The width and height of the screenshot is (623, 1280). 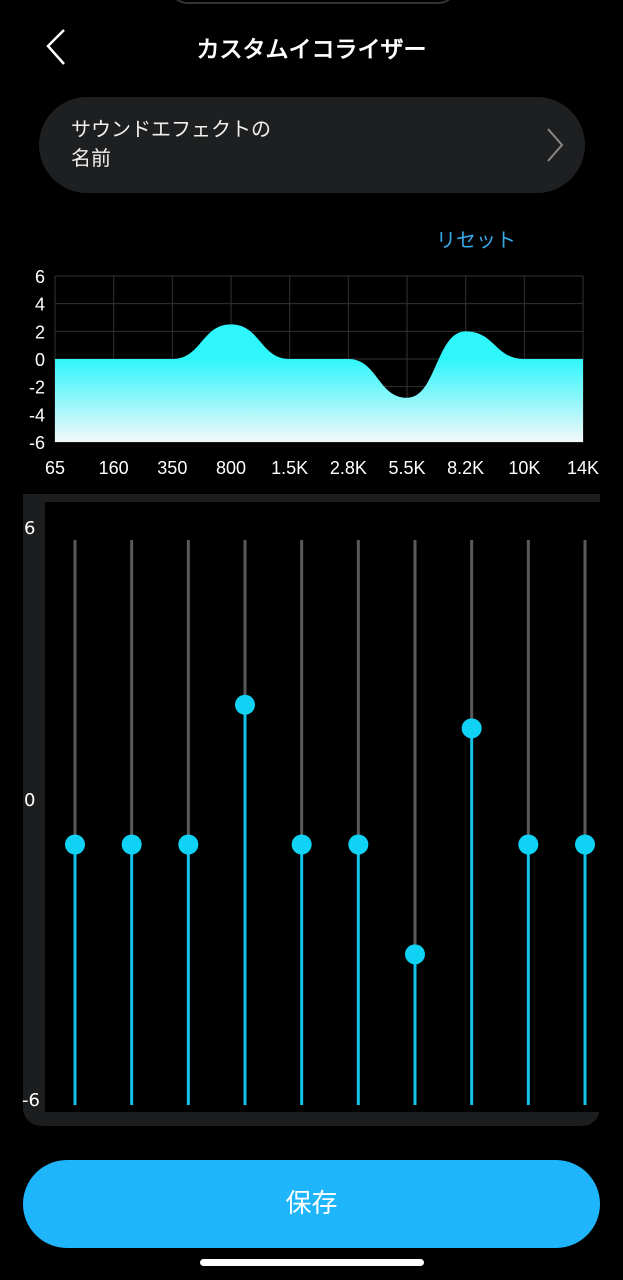 I want to click on slider-max-label: 6, so click(x=30, y=528).